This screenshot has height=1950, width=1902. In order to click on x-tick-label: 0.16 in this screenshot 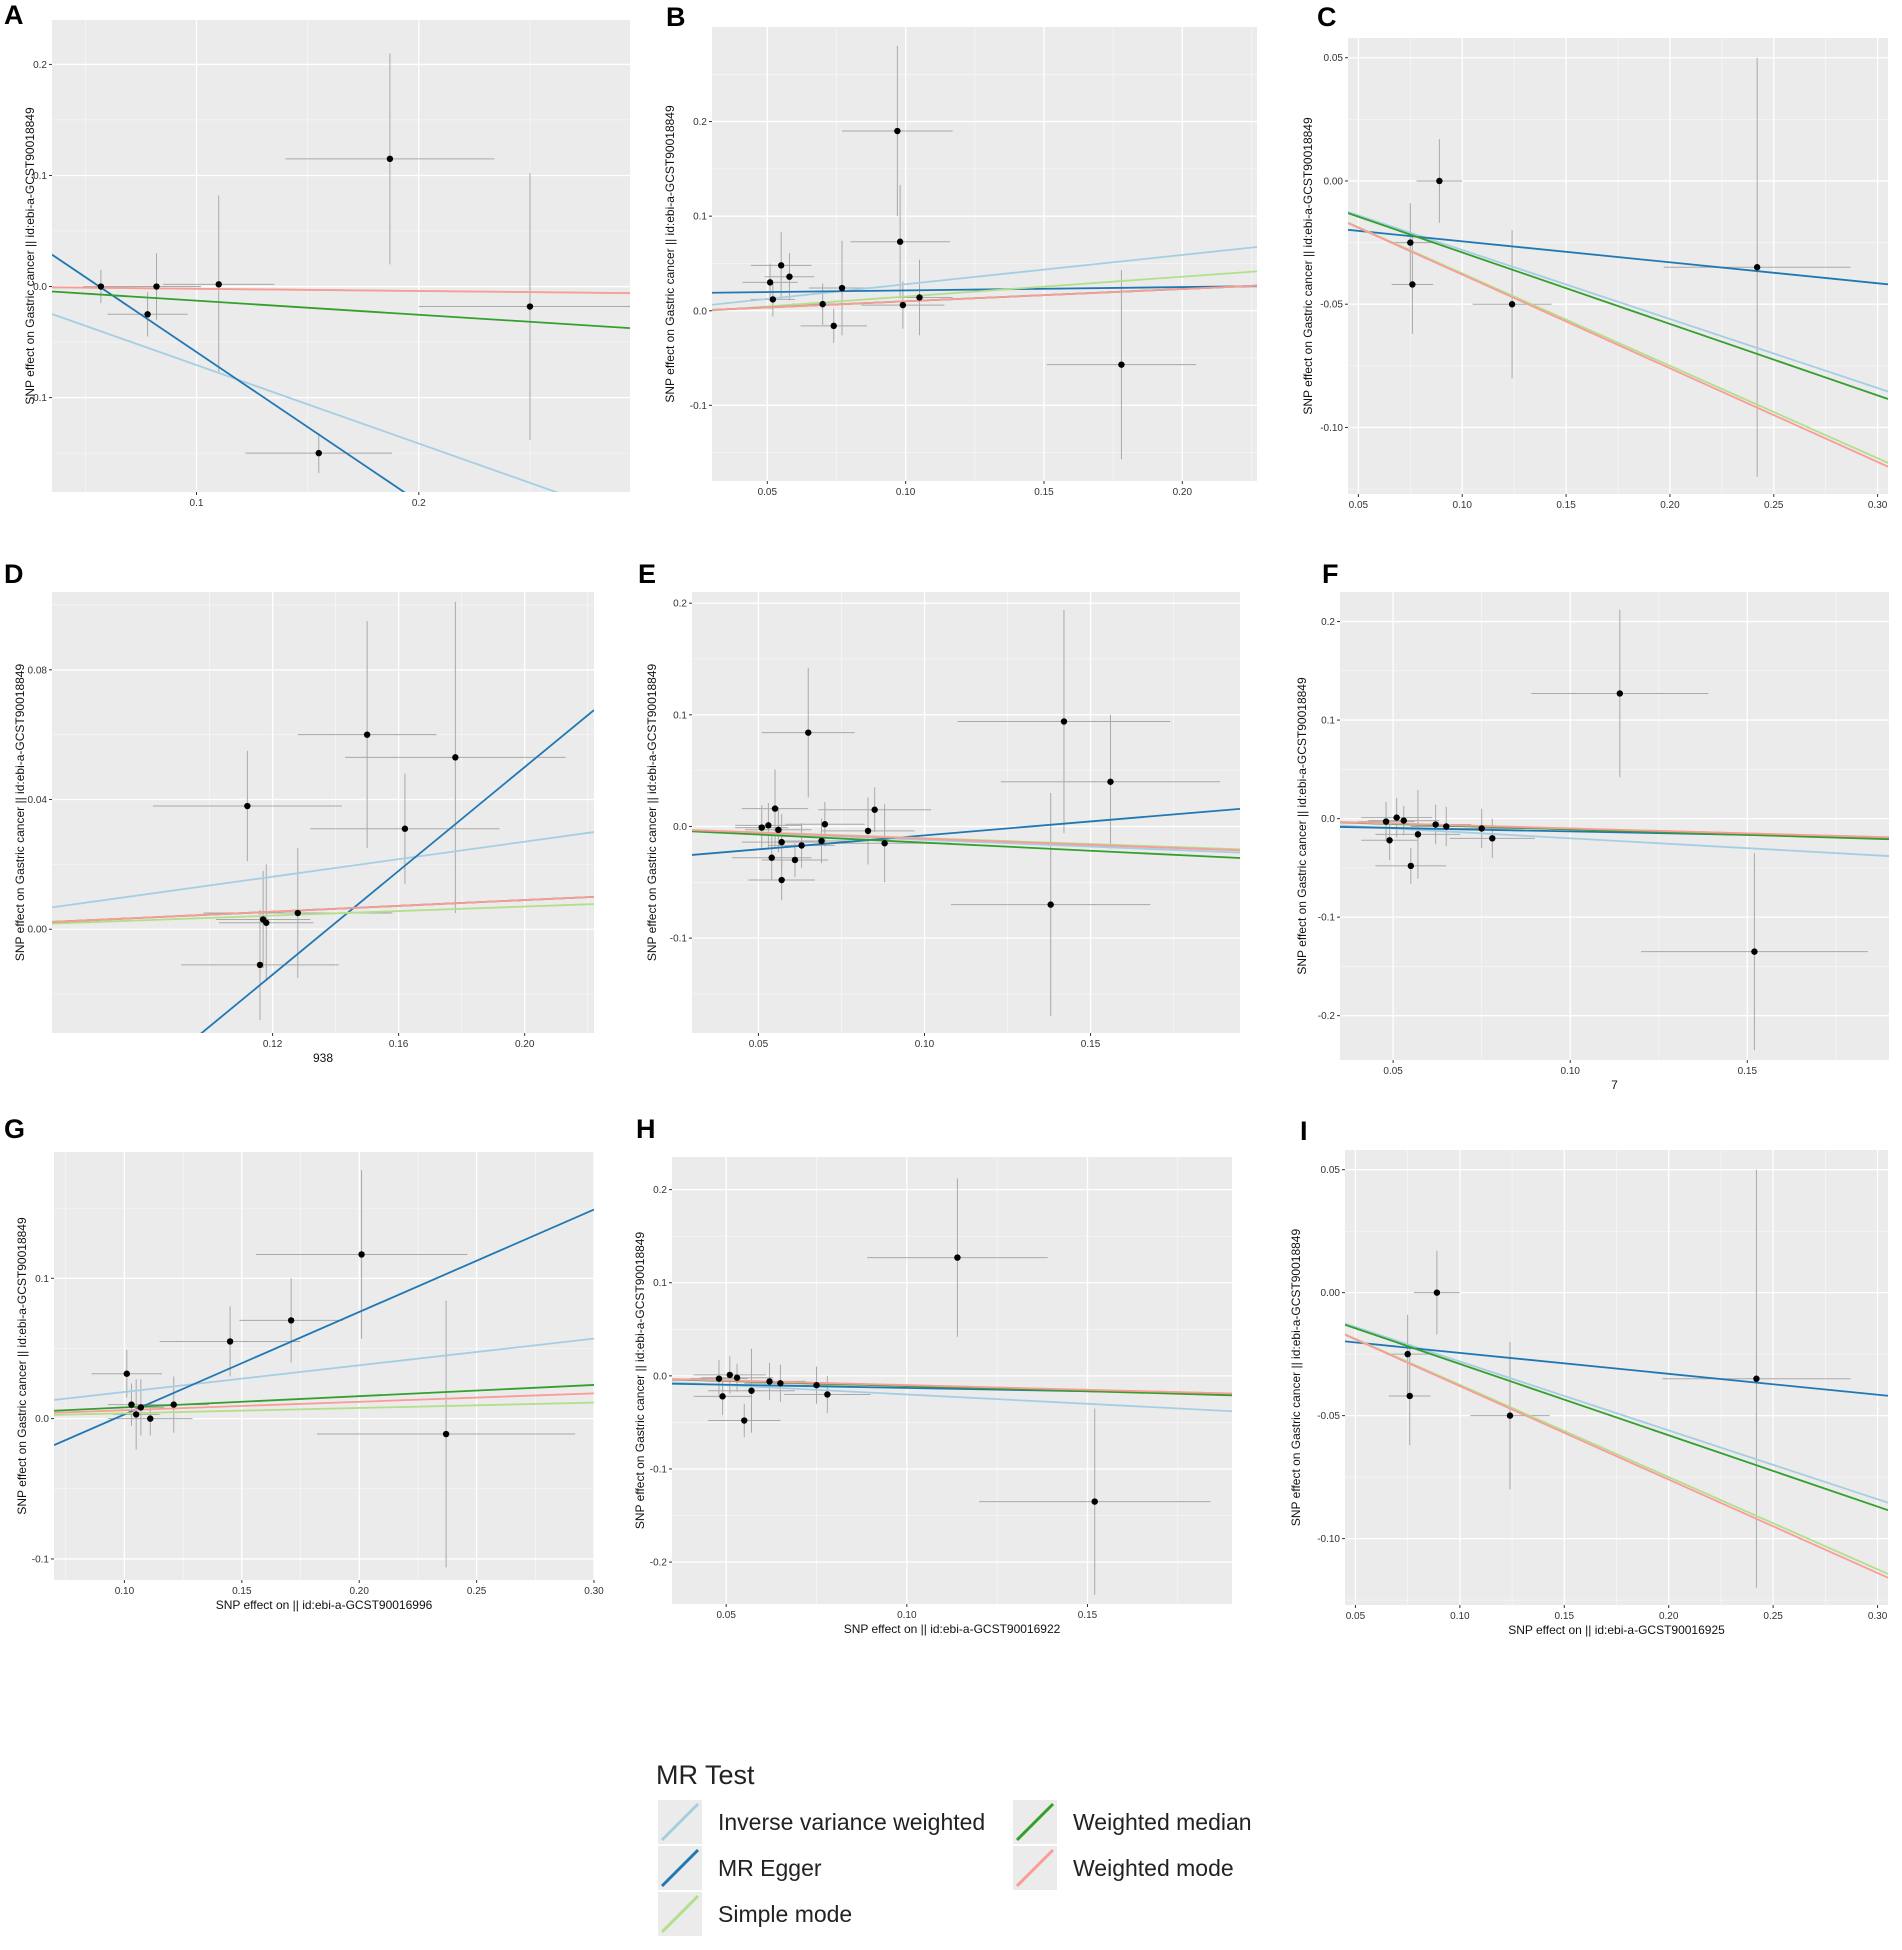, I will do `click(399, 1044)`.